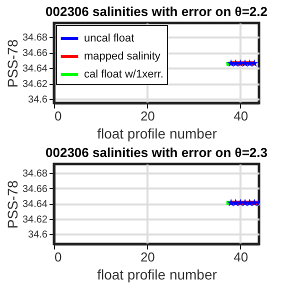 This screenshot has height=300, width=300. Describe the element at coordinates (157, 152) in the screenshot. I see `chart-title: 002306 salinities with error on θ=2.3` at that location.